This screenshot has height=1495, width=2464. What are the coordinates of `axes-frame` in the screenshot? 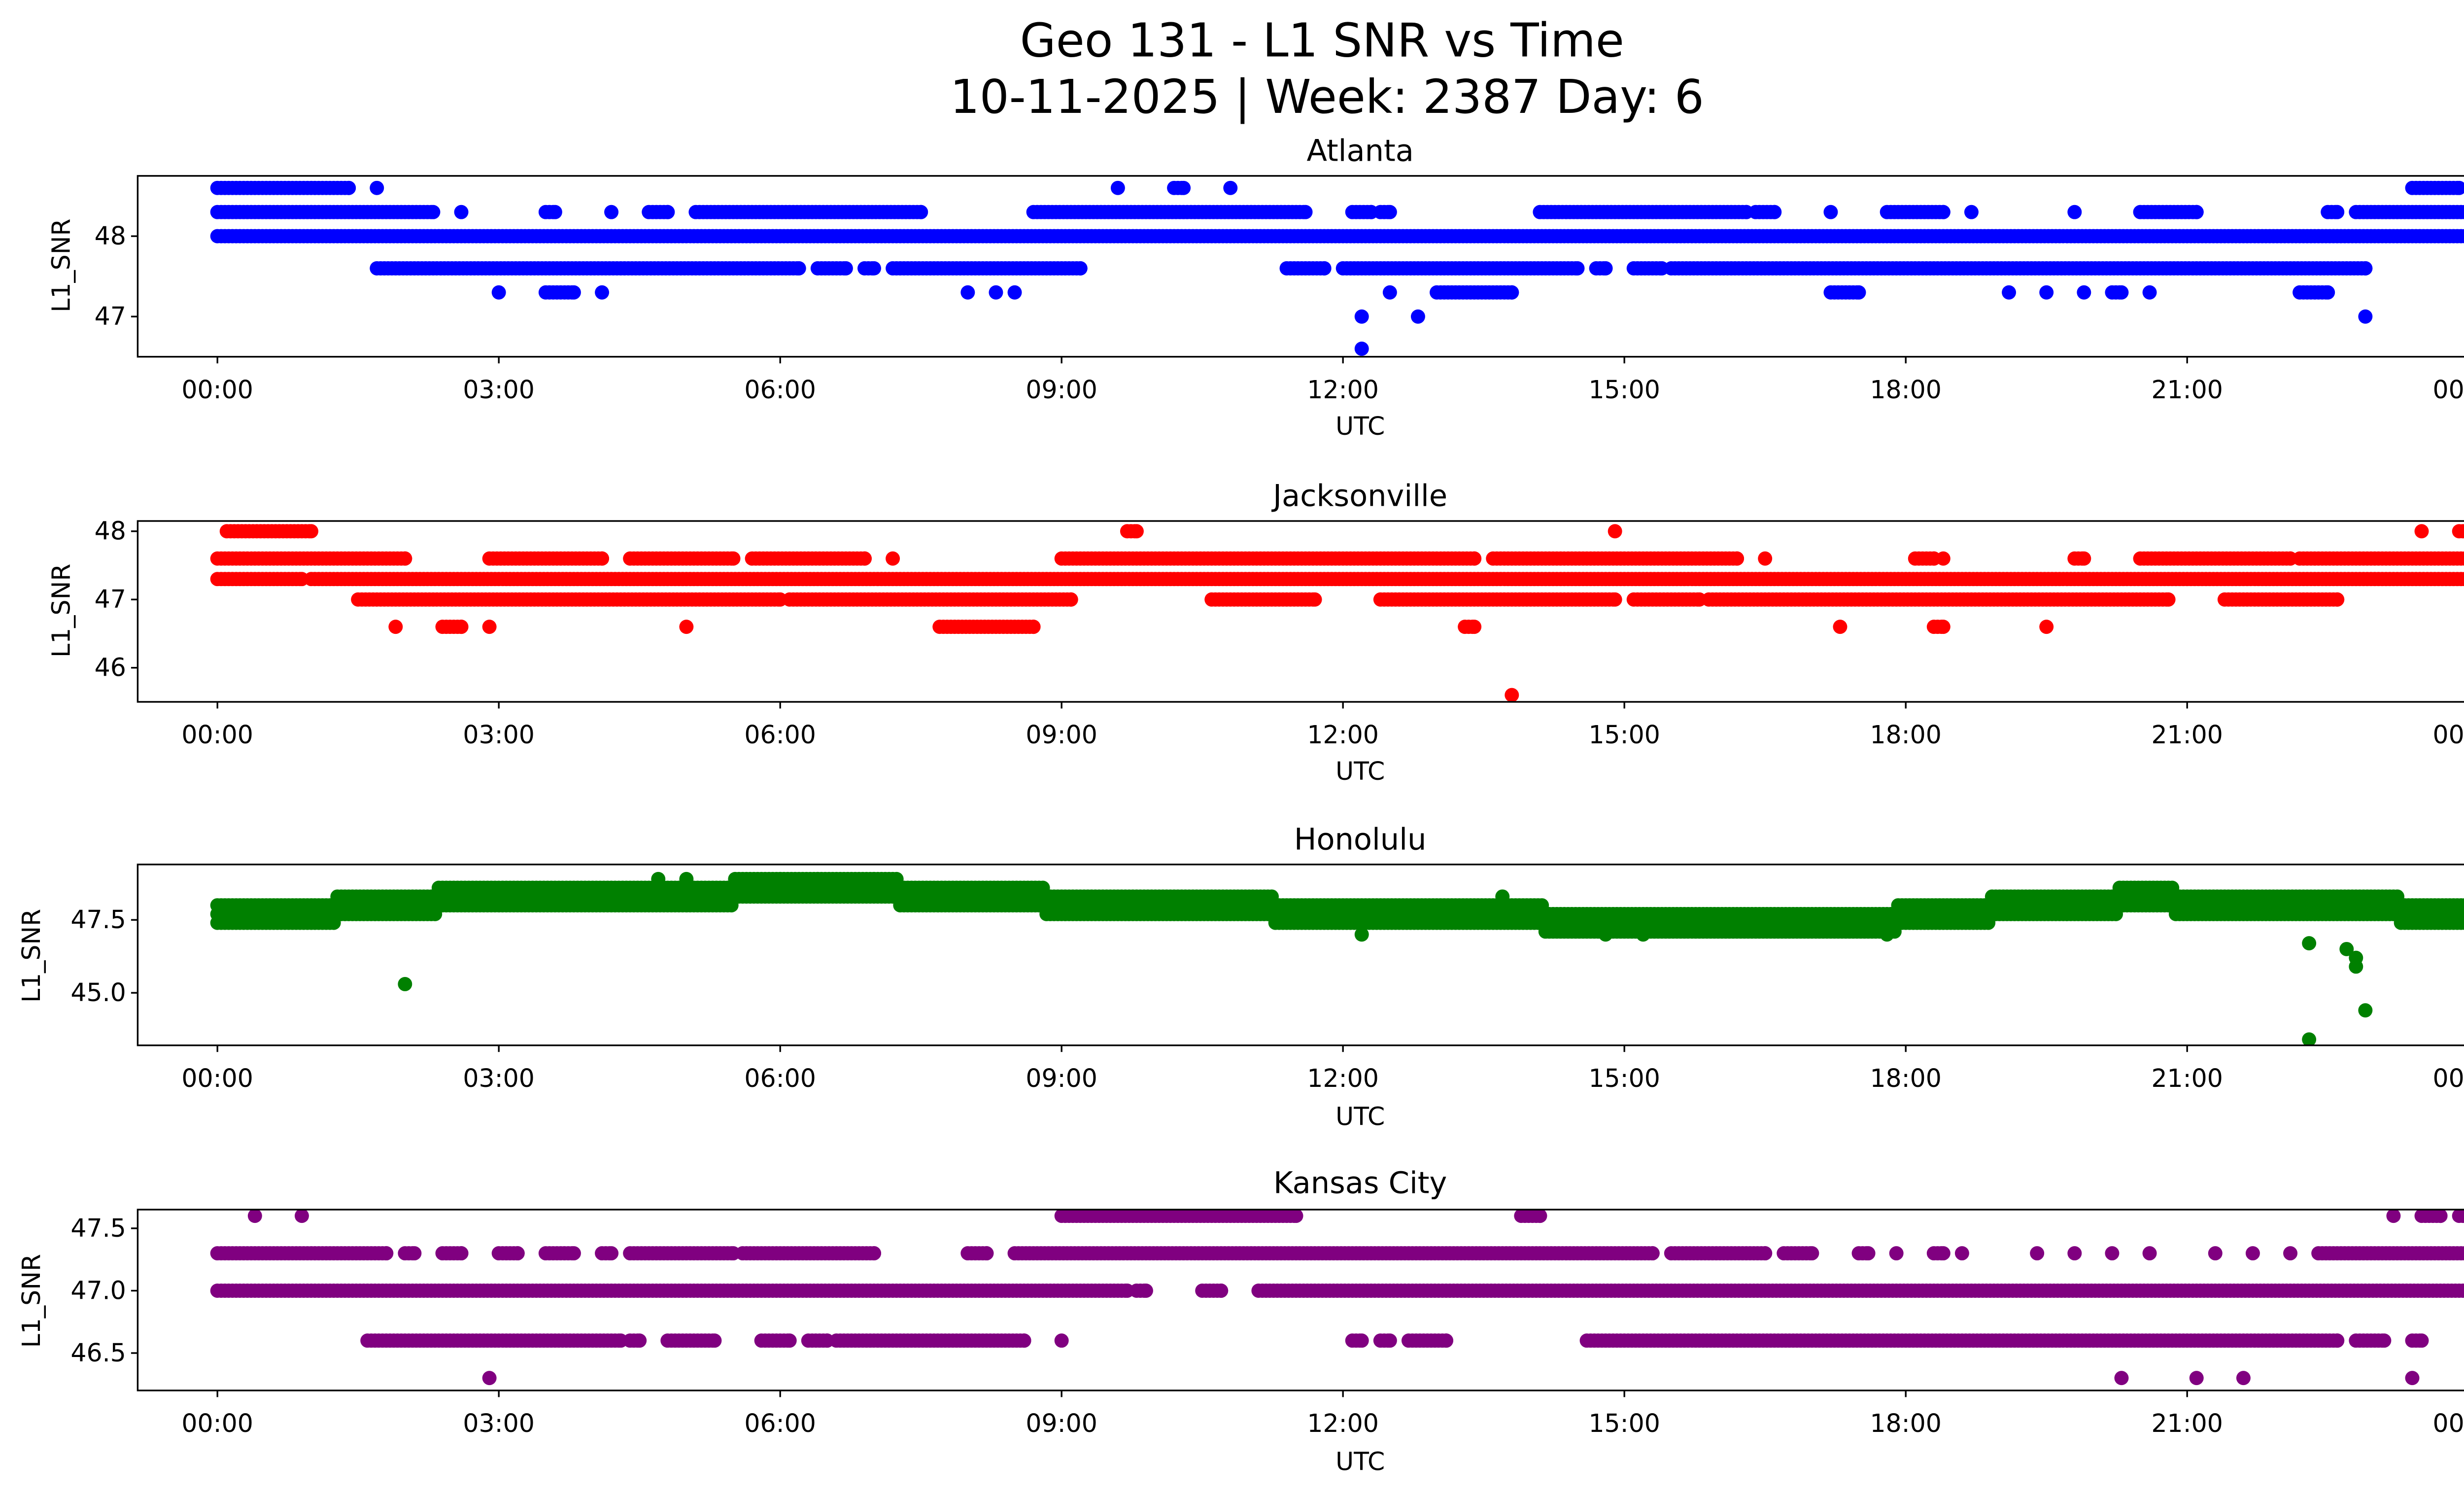 It's located at (1300, 266).